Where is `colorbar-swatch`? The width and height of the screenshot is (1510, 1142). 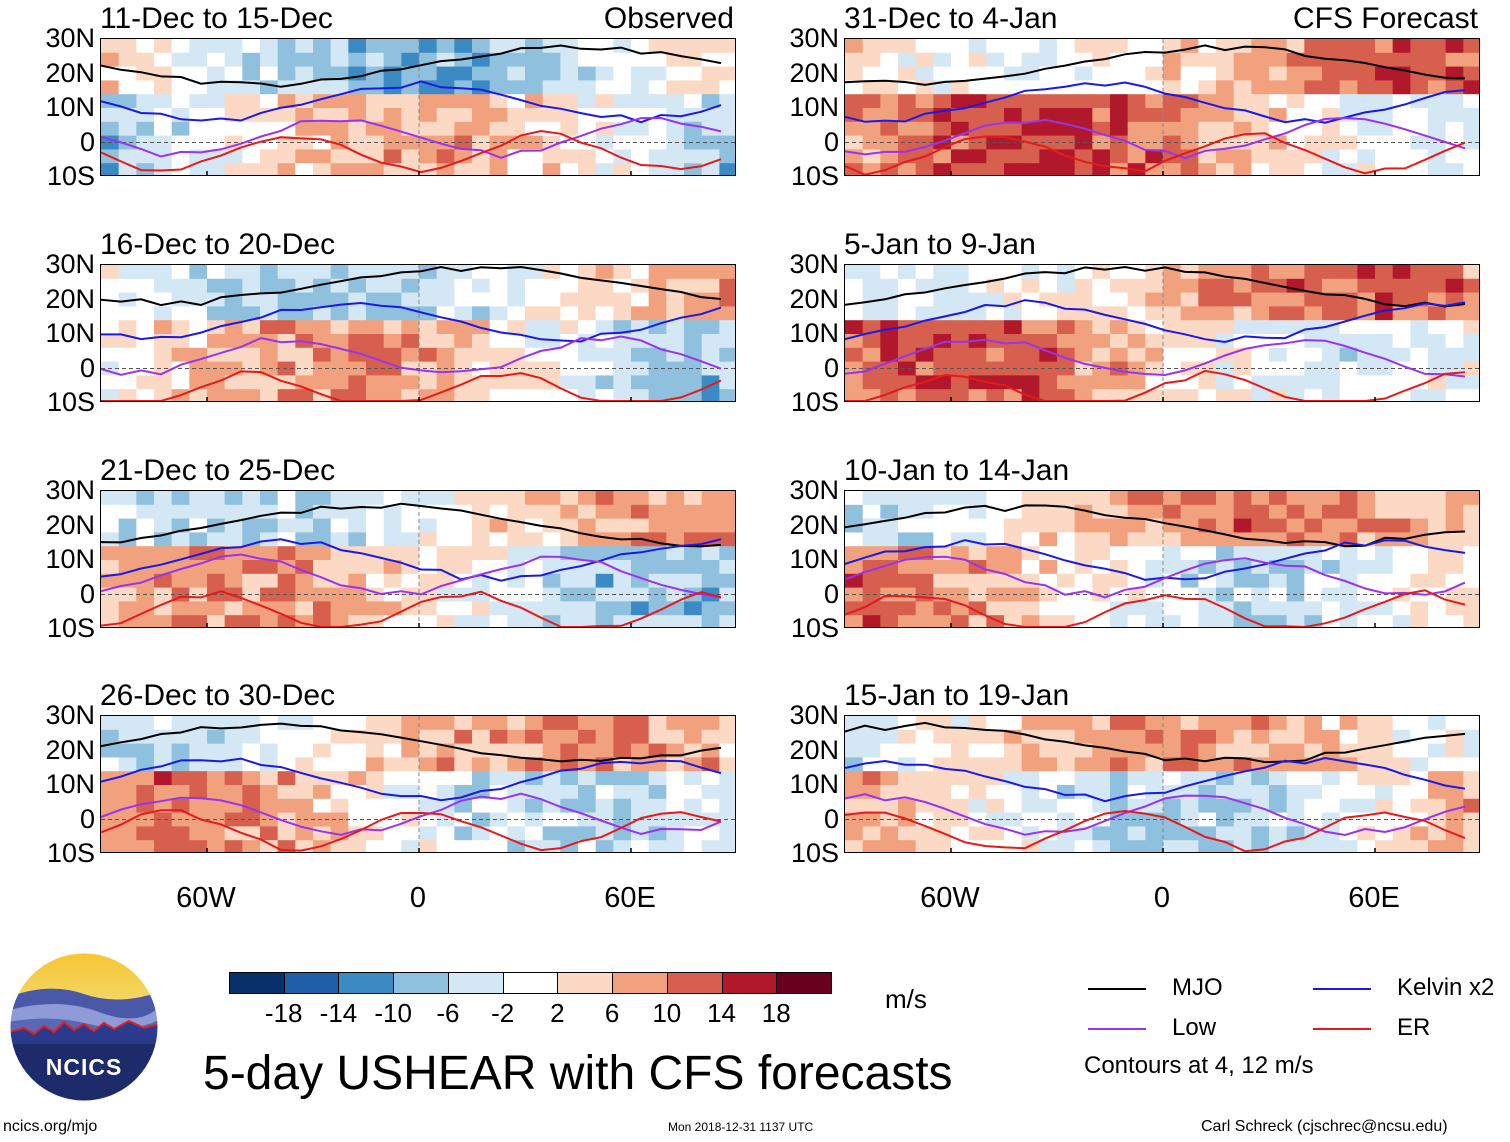 colorbar-swatch is located at coordinates (475, 983).